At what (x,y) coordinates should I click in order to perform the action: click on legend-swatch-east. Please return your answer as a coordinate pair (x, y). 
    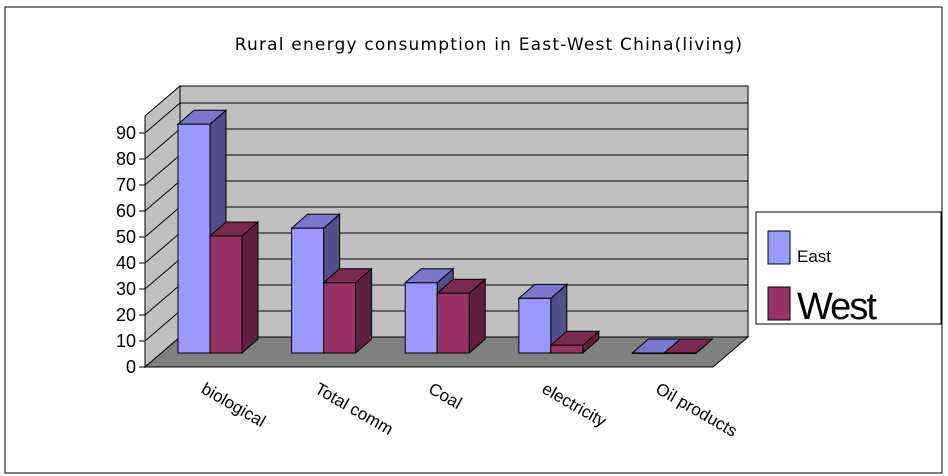
    Looking at the image, I should click on (779, 247).